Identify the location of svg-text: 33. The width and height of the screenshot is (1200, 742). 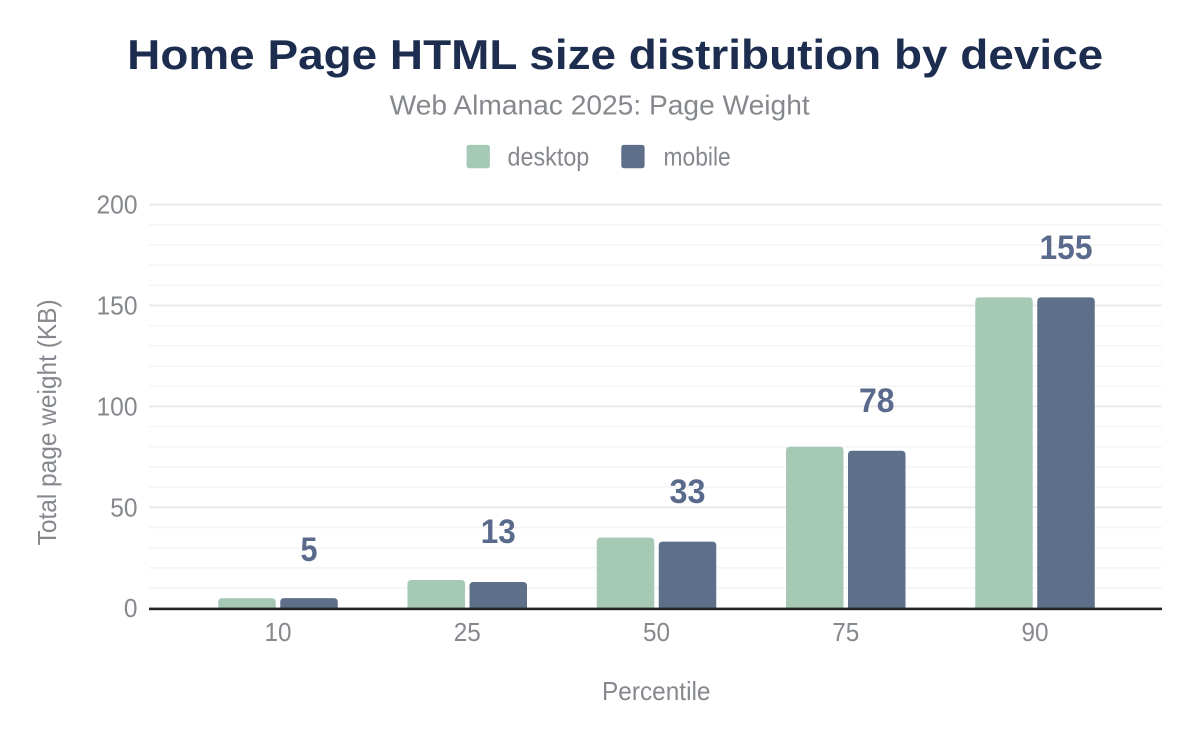
(688, 492).